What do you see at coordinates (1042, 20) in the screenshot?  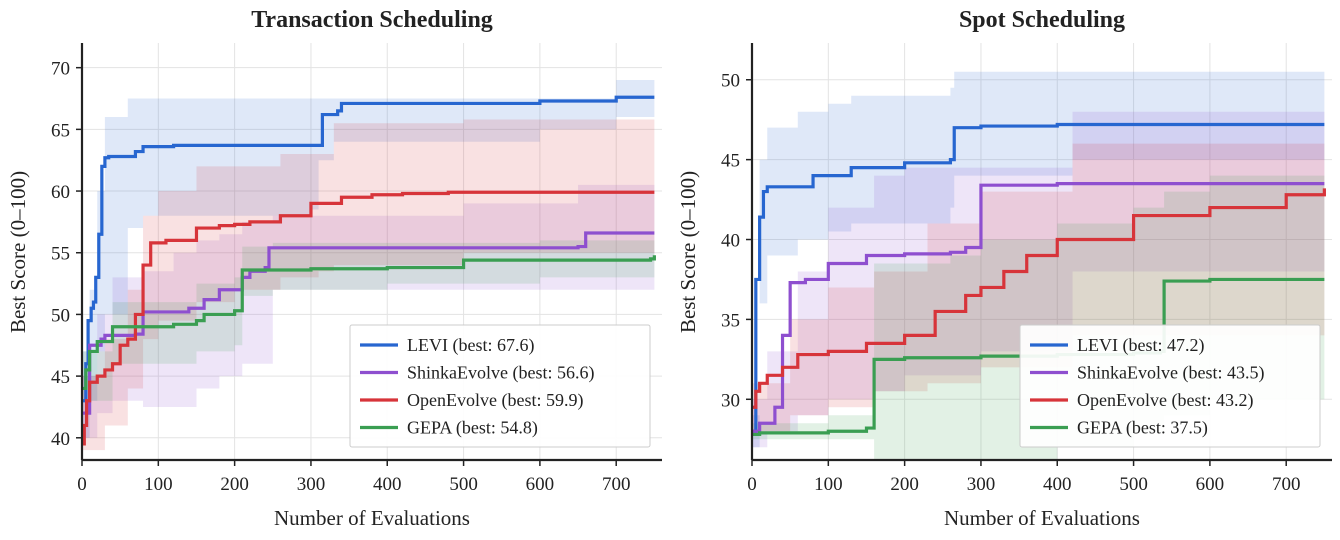 I see `chart-title: Spot Scheduling` at bounding box center [1042, 20].